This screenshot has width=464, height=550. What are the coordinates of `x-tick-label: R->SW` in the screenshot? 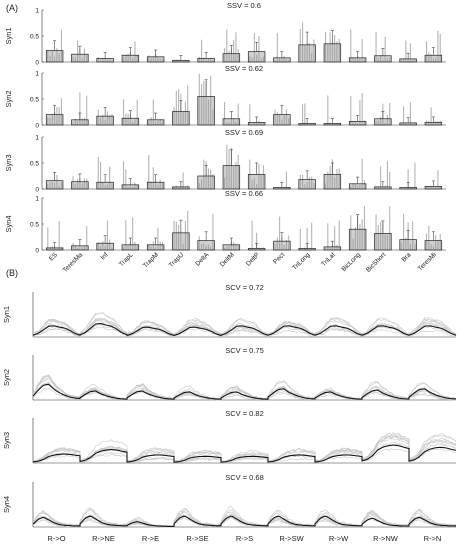 It's located at (291, 538).